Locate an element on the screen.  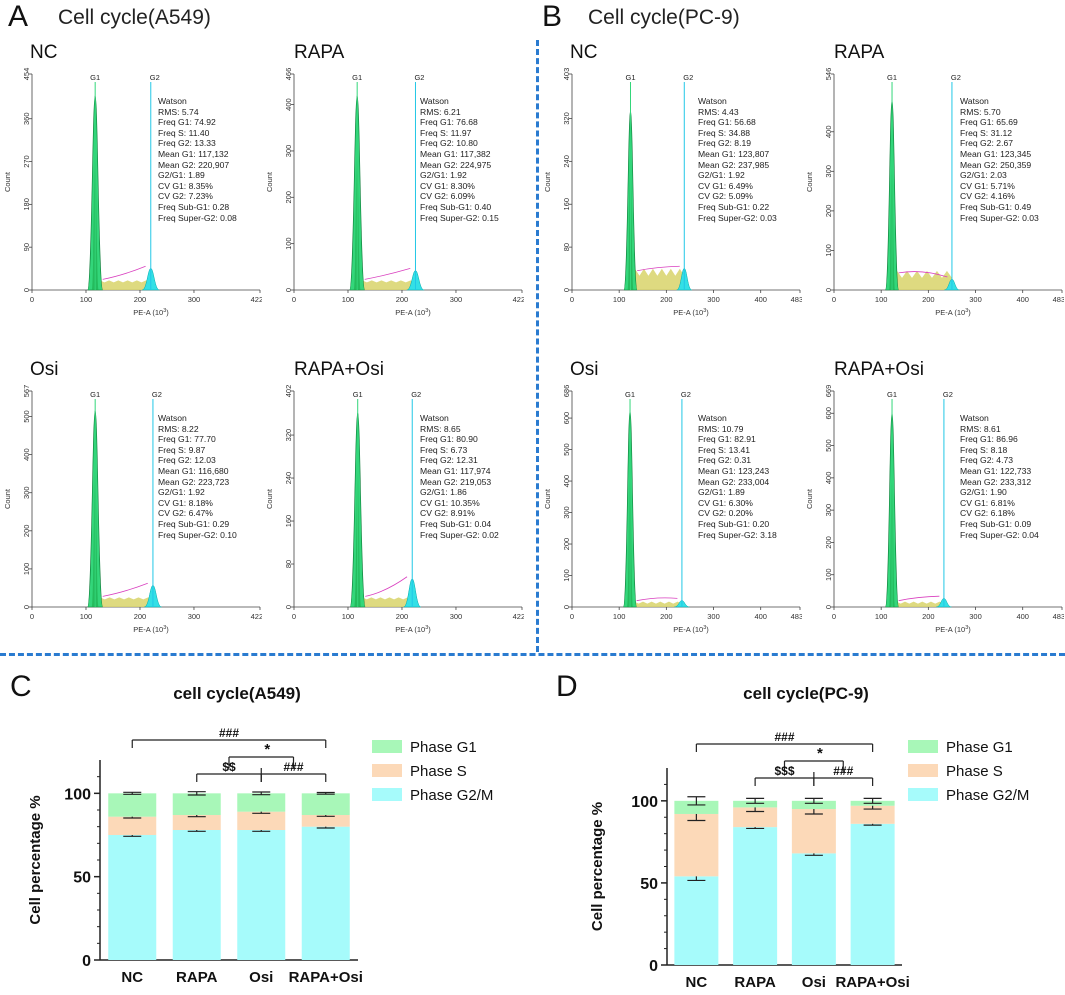
error-bar is located at coordinates (755, 800).